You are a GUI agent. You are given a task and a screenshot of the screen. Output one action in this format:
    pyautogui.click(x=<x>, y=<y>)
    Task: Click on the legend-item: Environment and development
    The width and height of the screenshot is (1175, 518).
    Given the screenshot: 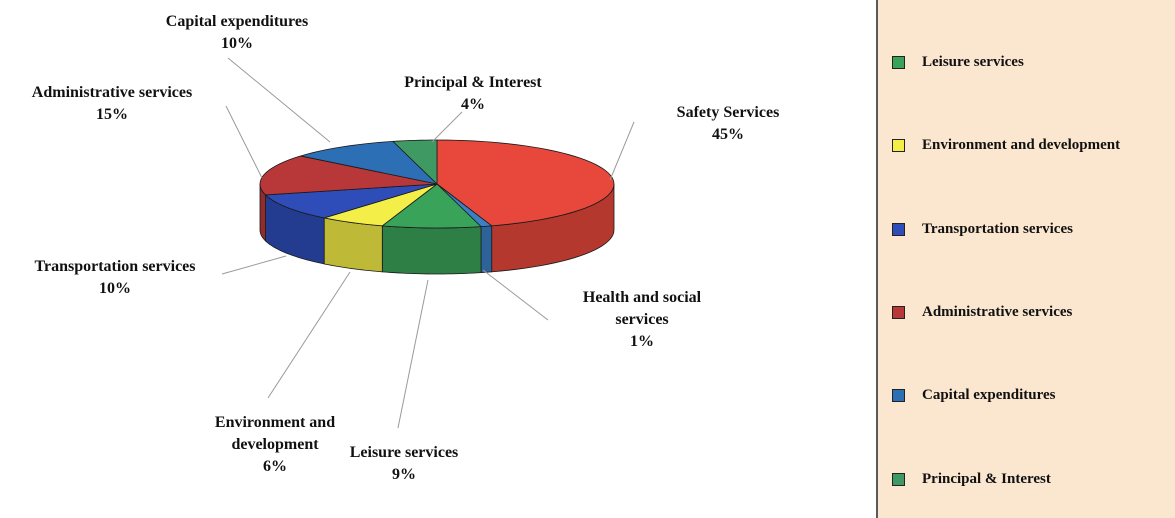 What is the action you would take?
    pyautogui.click(x=1006, y=145)
    